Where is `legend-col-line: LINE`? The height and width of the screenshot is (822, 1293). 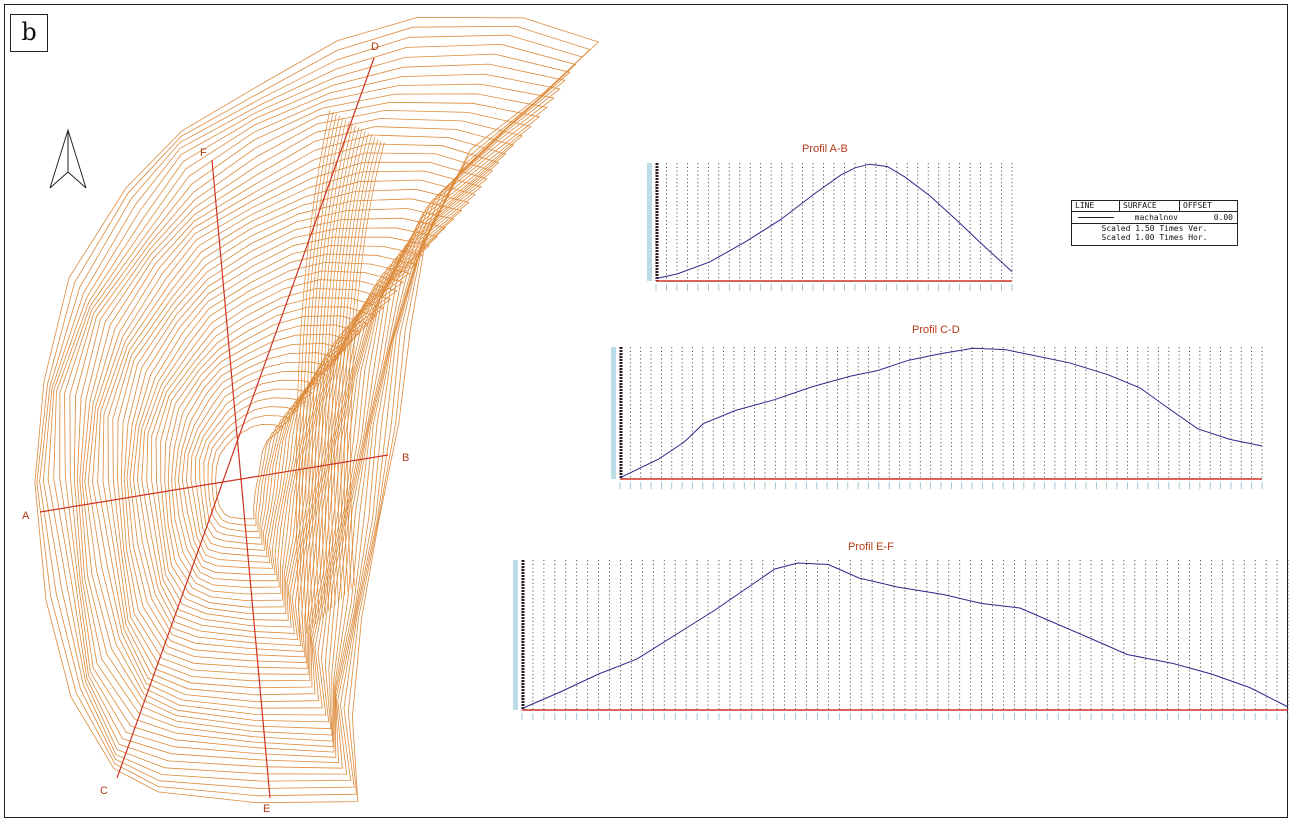 legend-col-line: LINE is located at coordinates (1096, 206).